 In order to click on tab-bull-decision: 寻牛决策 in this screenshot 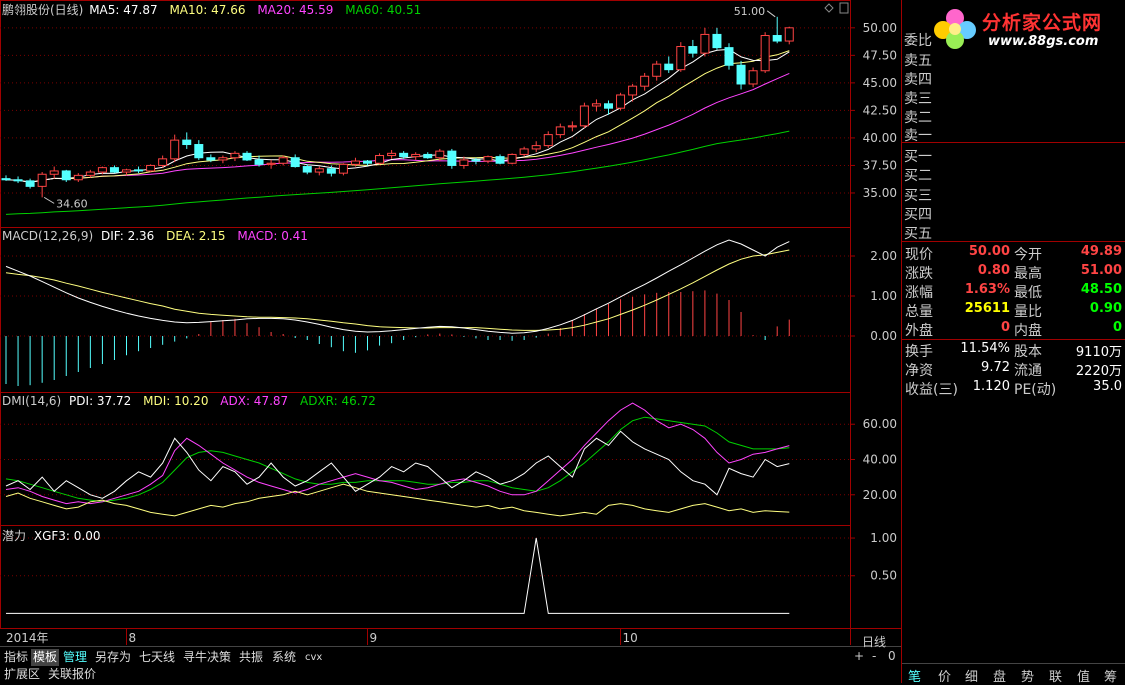, I will do `click(207, 657)`.